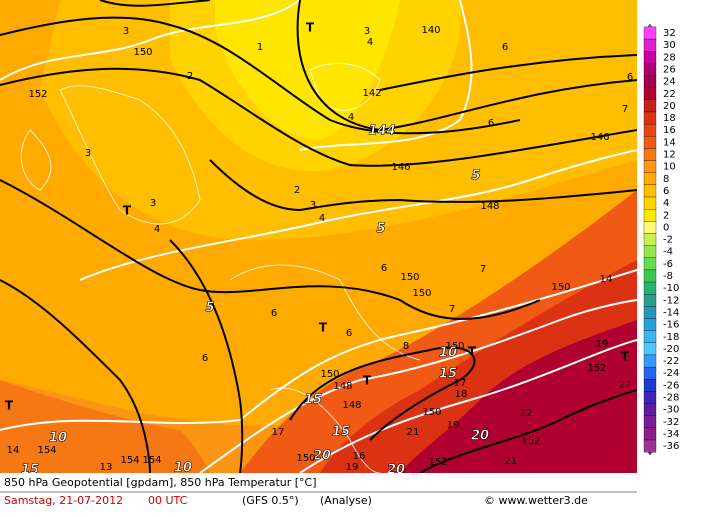 Image resolution: width=704 pixels, height=517 pixels. I want to click on scale-label: 28, so click(669, 57).